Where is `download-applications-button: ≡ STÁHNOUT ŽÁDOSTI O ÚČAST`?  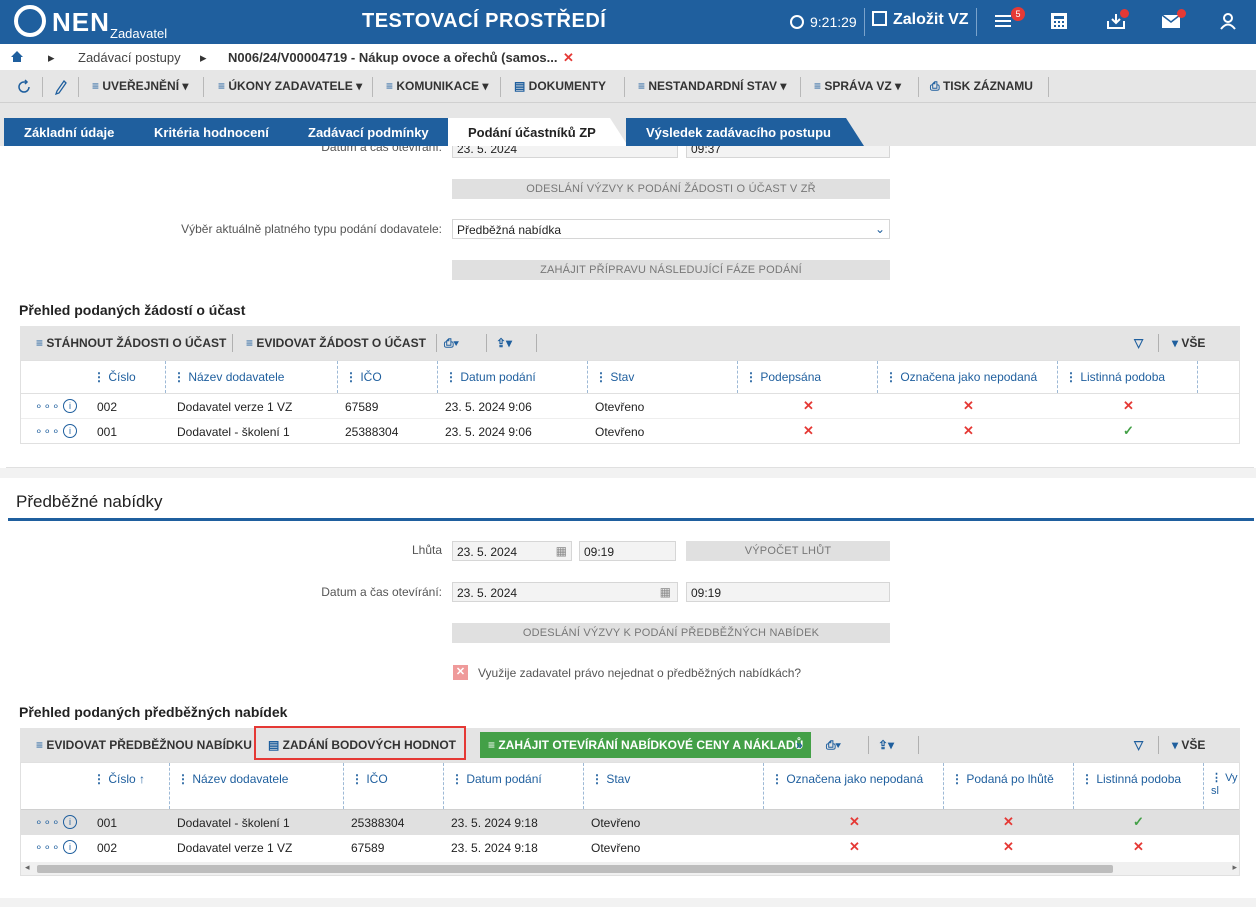 download-applications-button: ≡ STÁHNOUT ŽÁDOSTI O ÚČAST is located at coordinates (131, 343).